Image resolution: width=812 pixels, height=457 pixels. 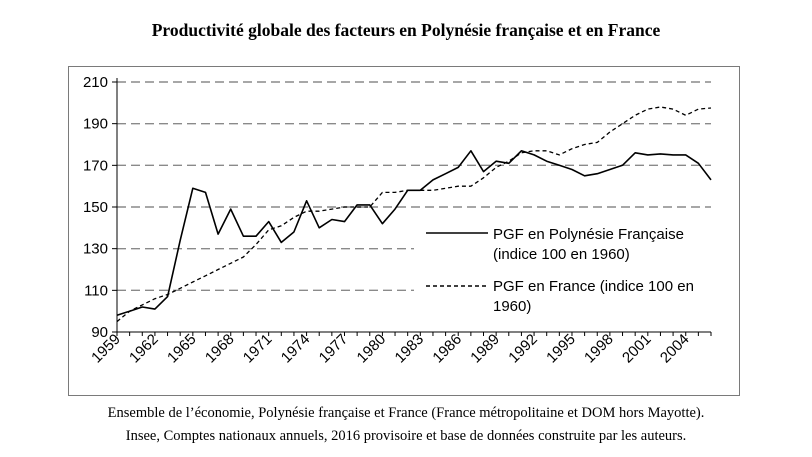 I want to click on legend-label-france-2: 1960), so click(x=512, y=306).